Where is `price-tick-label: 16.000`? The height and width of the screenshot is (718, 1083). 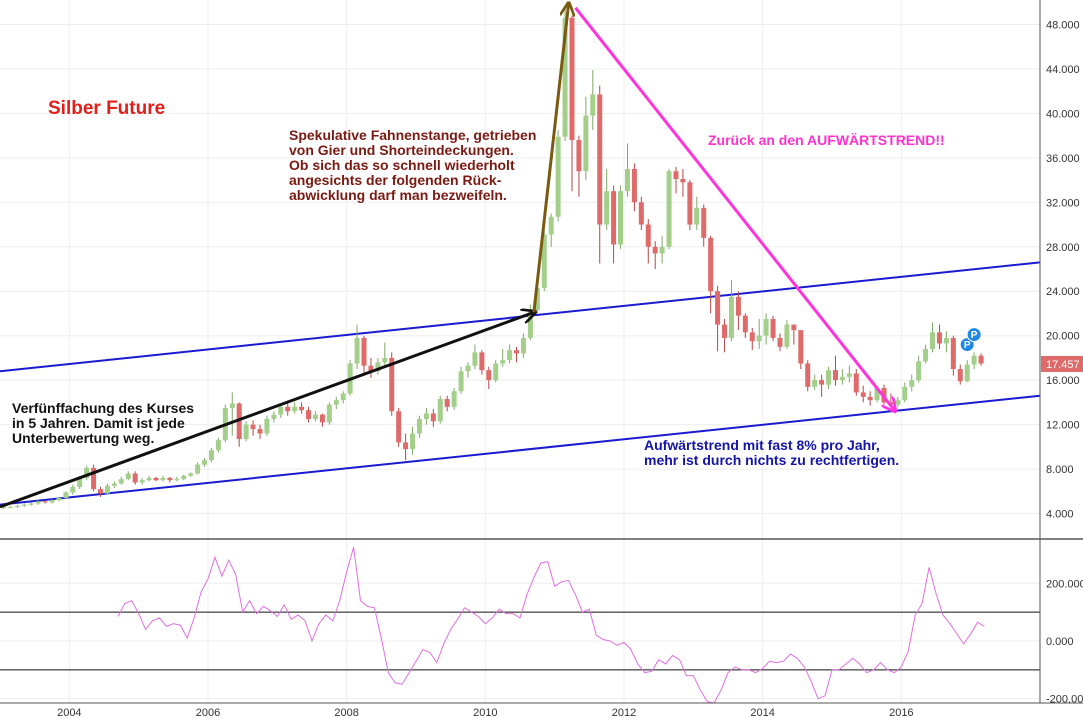
price-tick-label: 16.000 is located at coordinates (1063, 381).